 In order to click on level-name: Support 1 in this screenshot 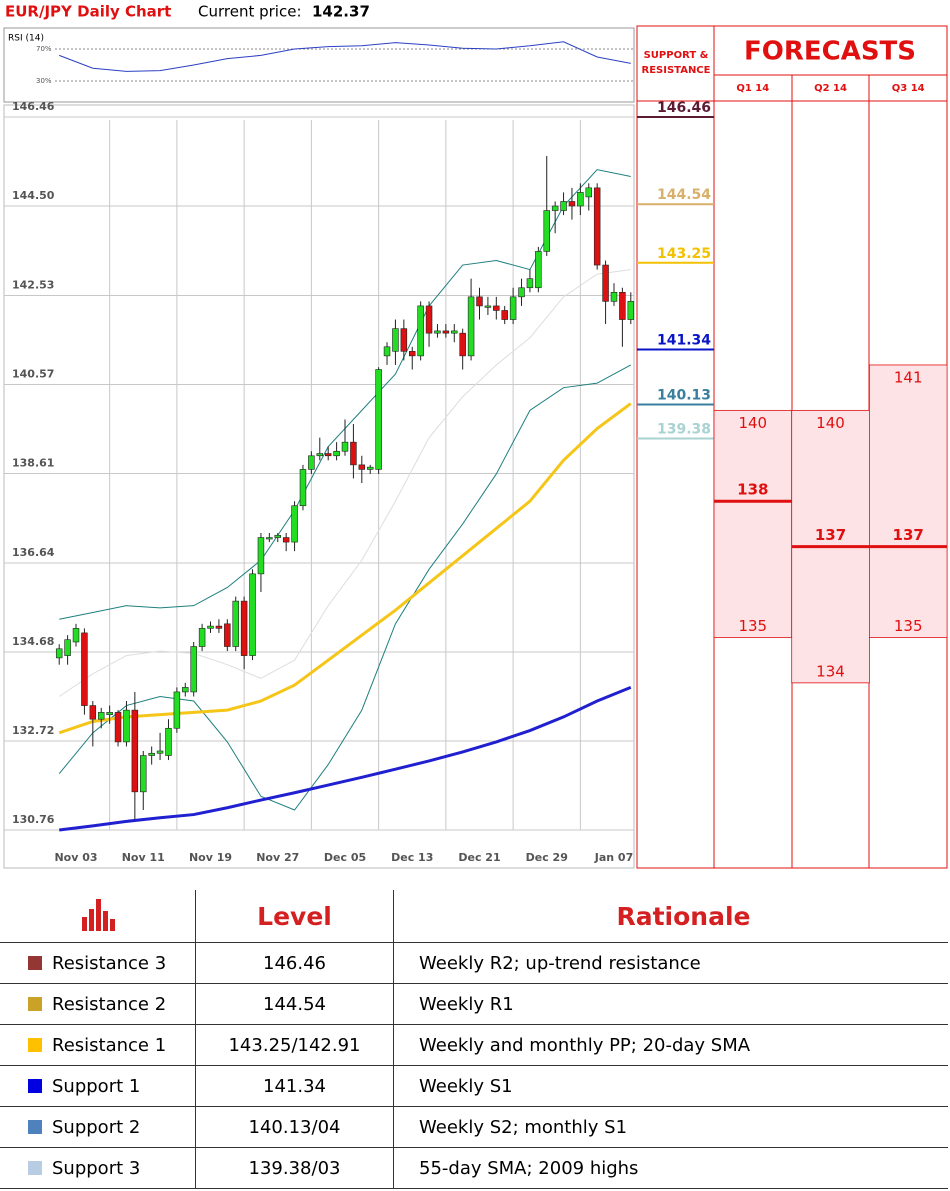, I will do `click(96, 1086)`.